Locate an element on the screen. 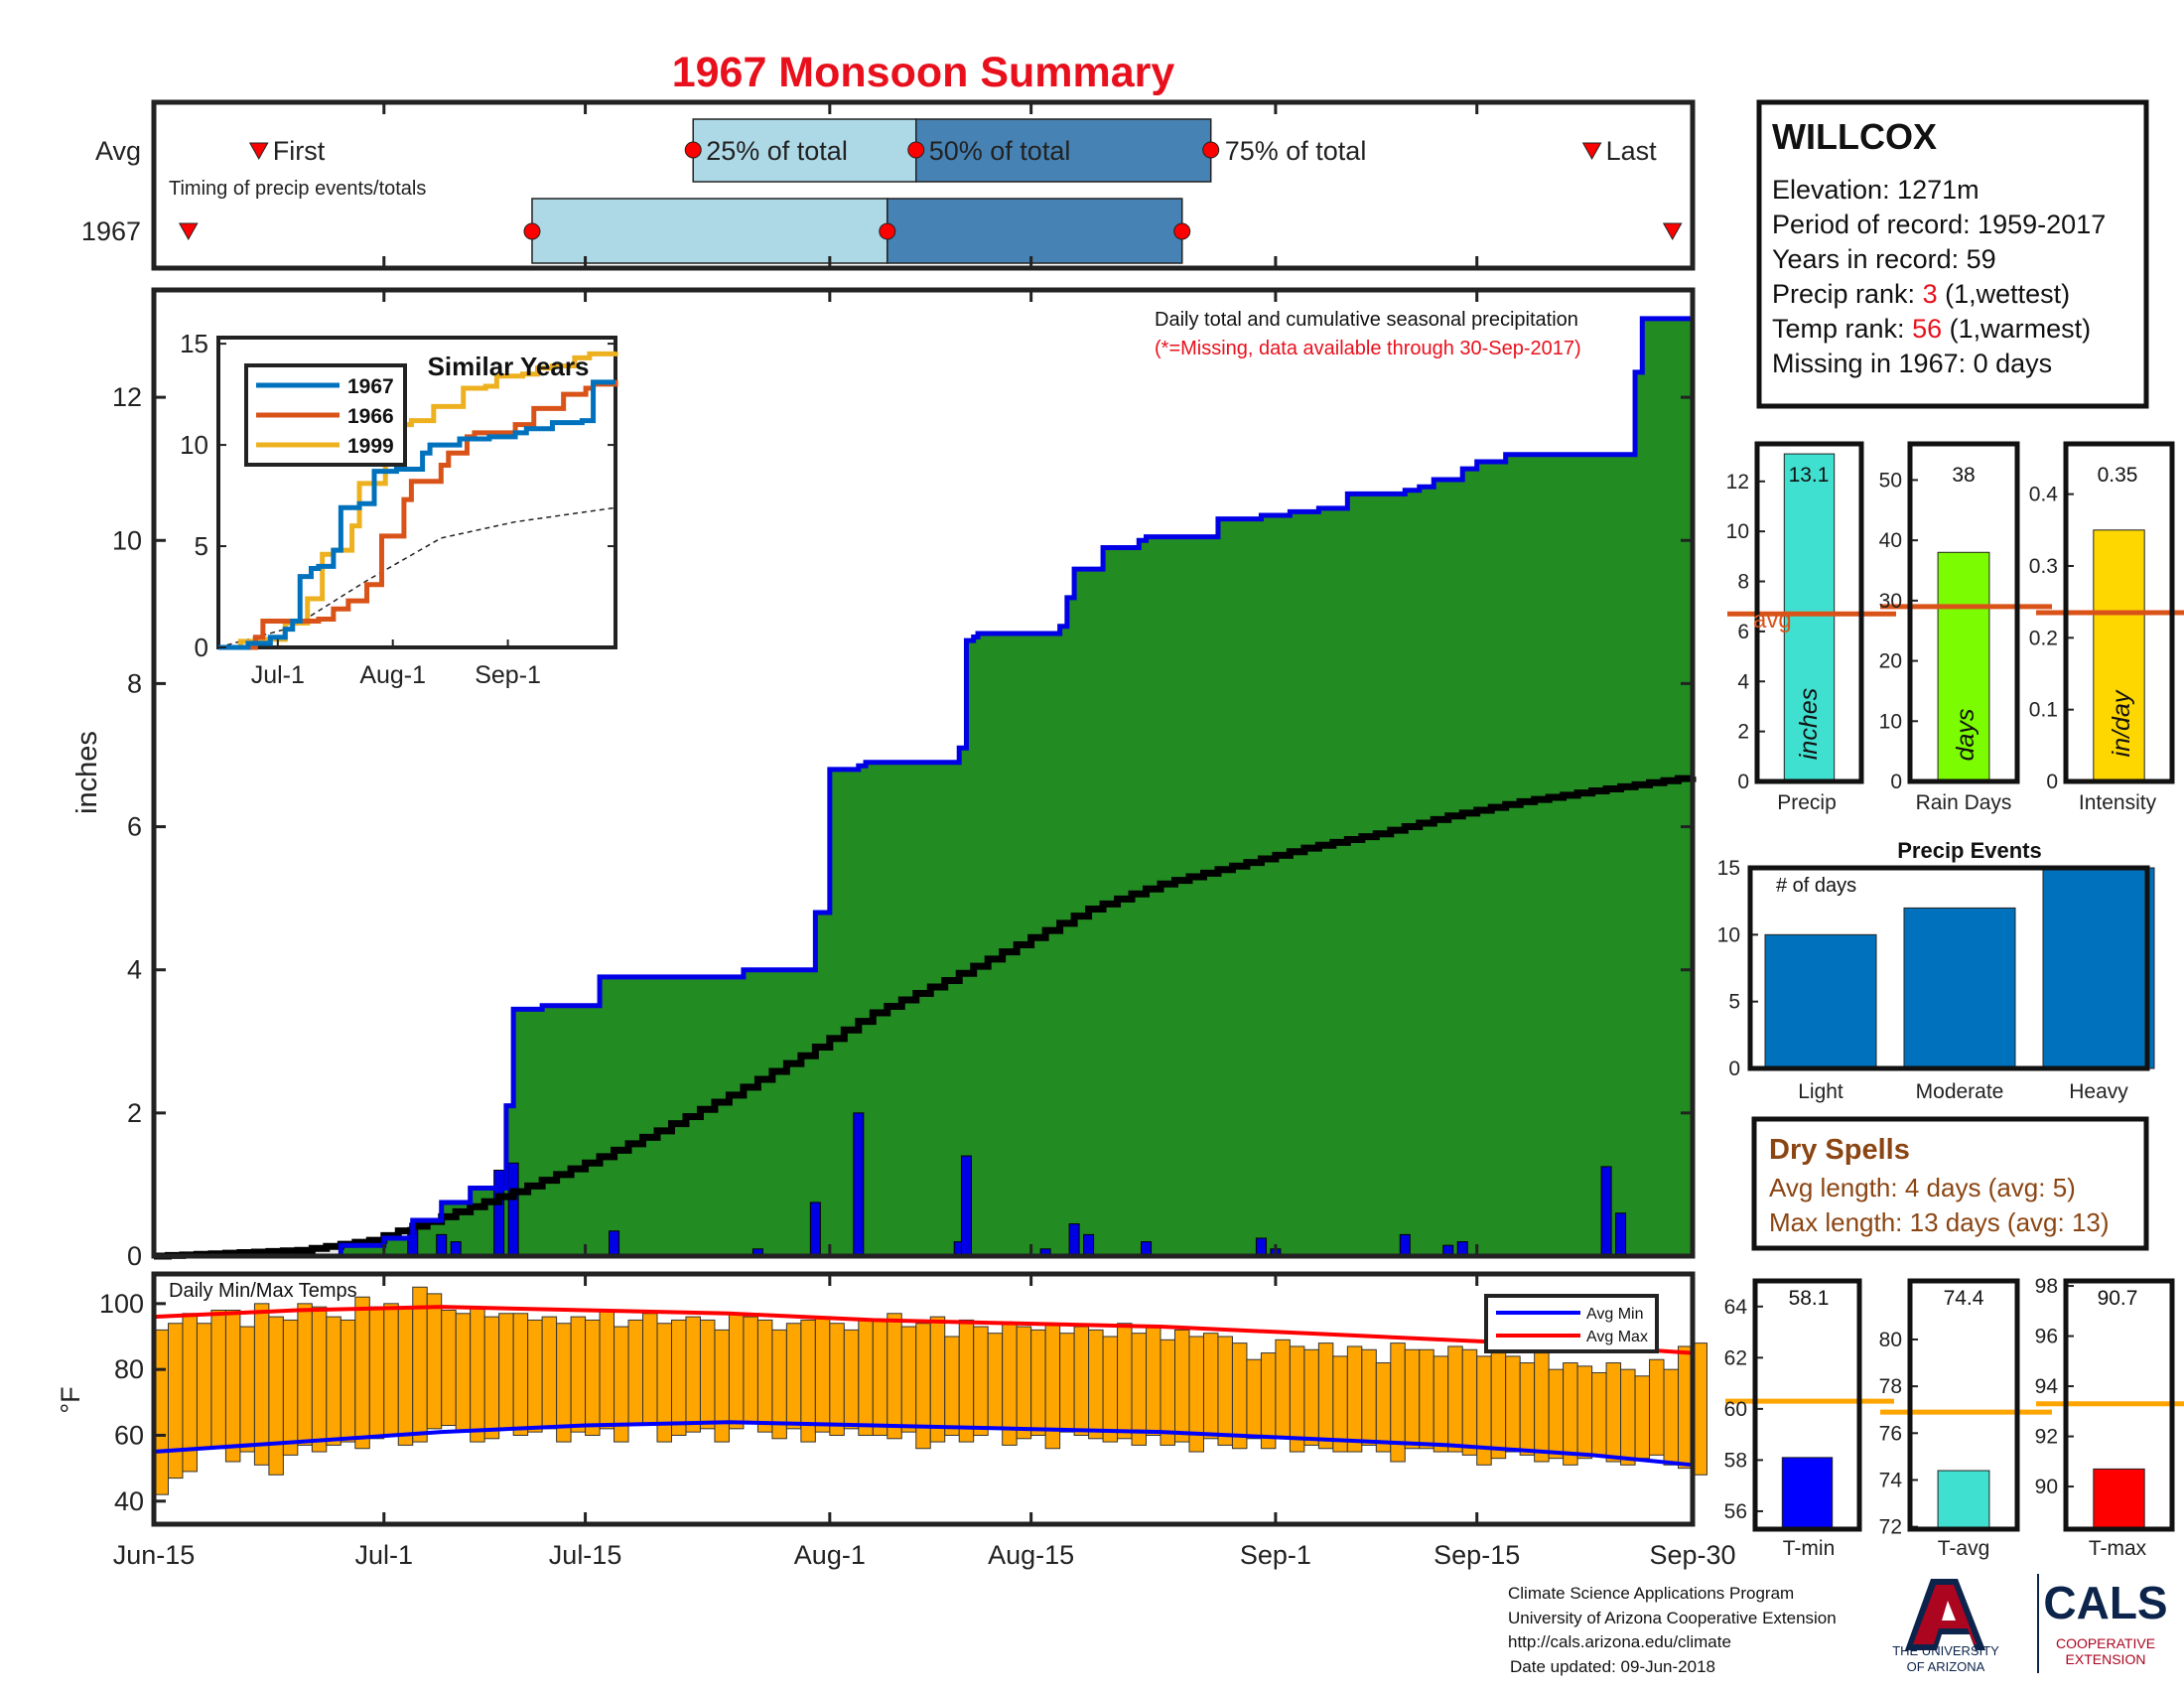 Image resolution: width=2184 pixels, height=1693 pixels. inset-avg-line is located at coordinates (416, 577).